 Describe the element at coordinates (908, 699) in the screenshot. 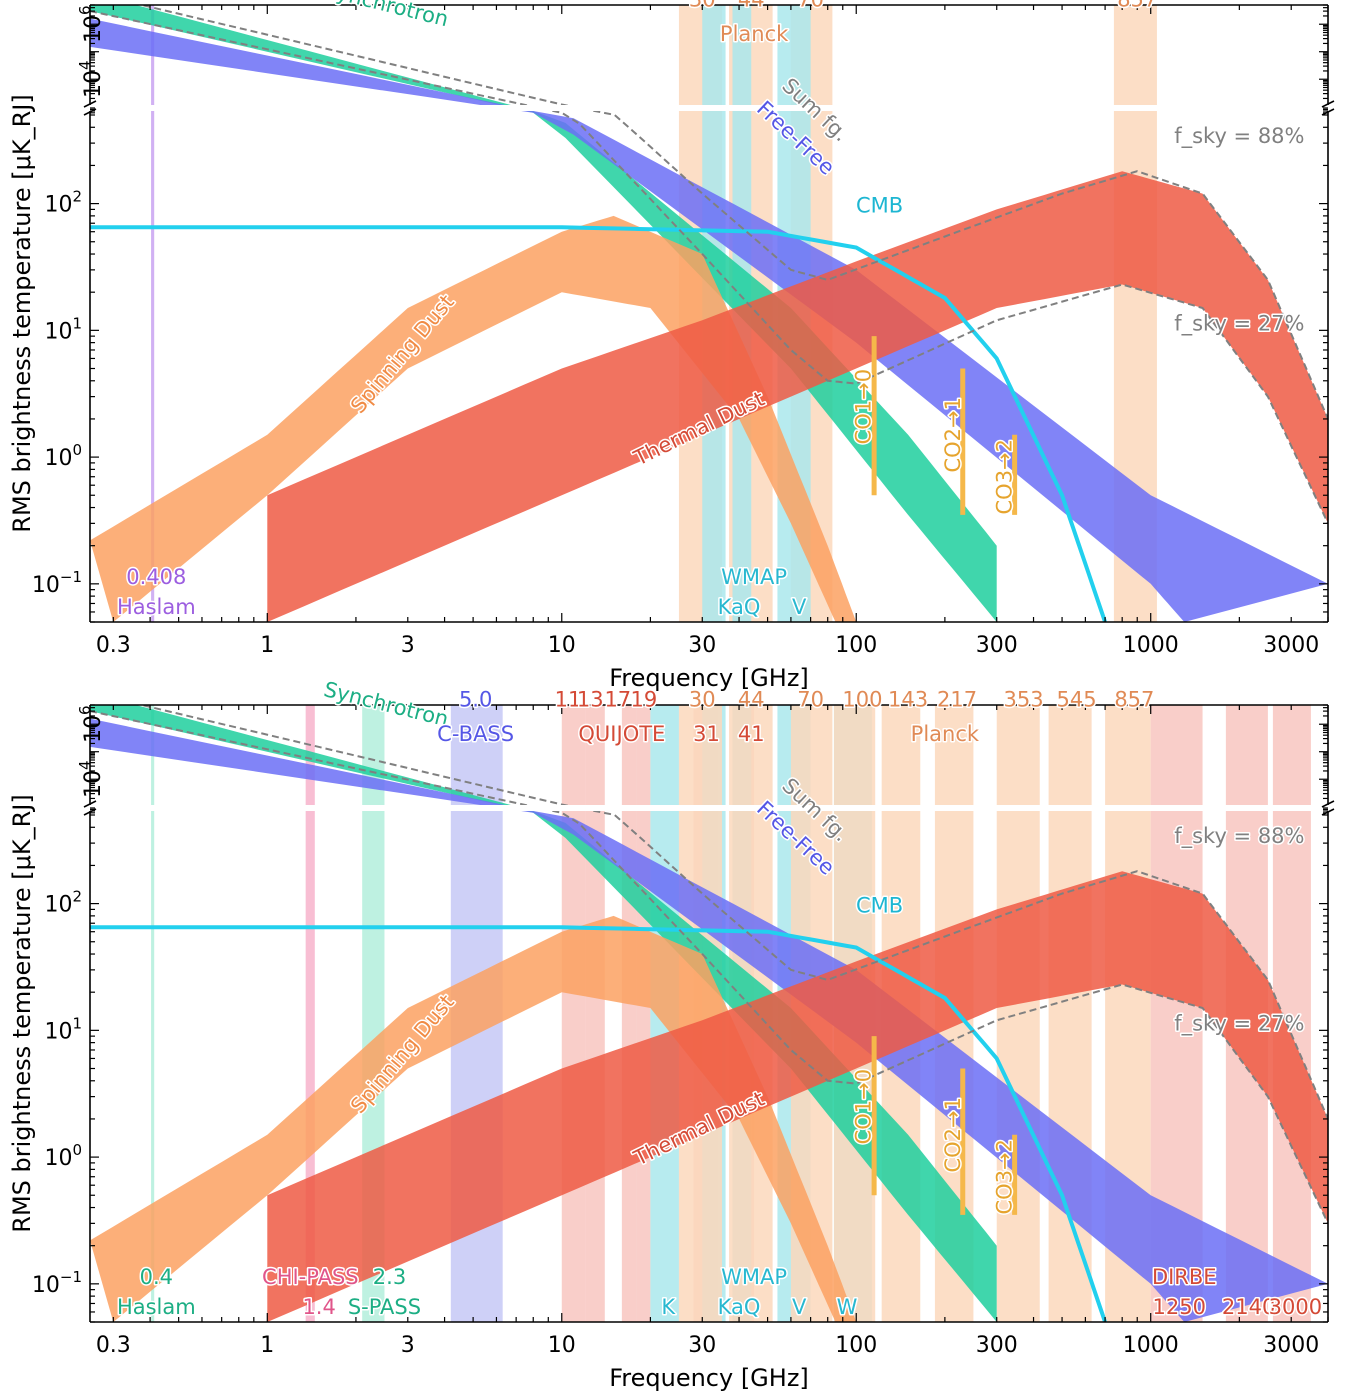

I see `label-143: 143` at that location.